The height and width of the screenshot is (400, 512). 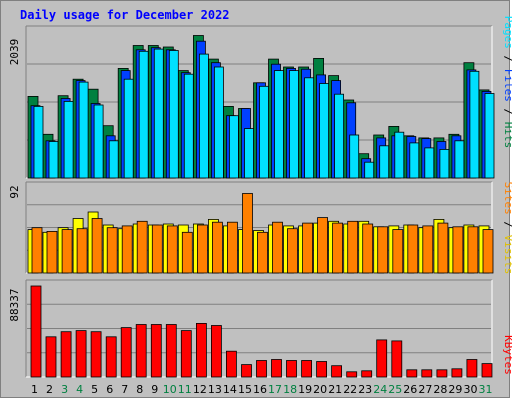 What do you see at coordinates (507, 135) in the screenshot?
I see `side-label-hits: Hits` at bounding box center [507, 135].